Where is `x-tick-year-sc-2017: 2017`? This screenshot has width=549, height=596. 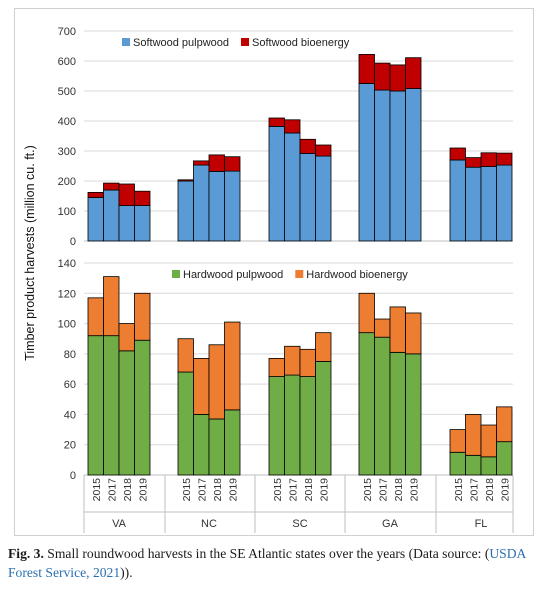
x-tick-year-sc-2017: 2017 is located at coordinates (293, 490).